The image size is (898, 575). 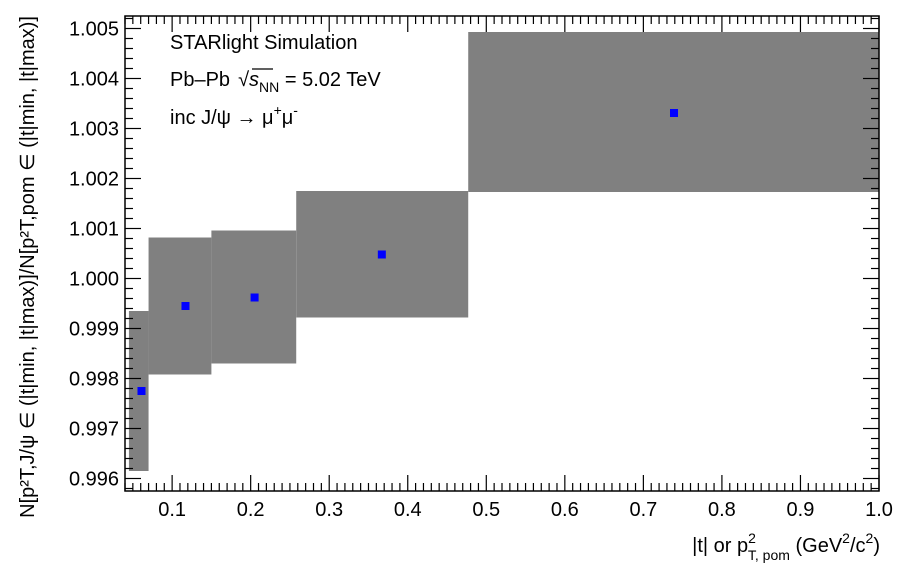 I want to click on y-tick-label: 1.004, so click(x=94, y=80).